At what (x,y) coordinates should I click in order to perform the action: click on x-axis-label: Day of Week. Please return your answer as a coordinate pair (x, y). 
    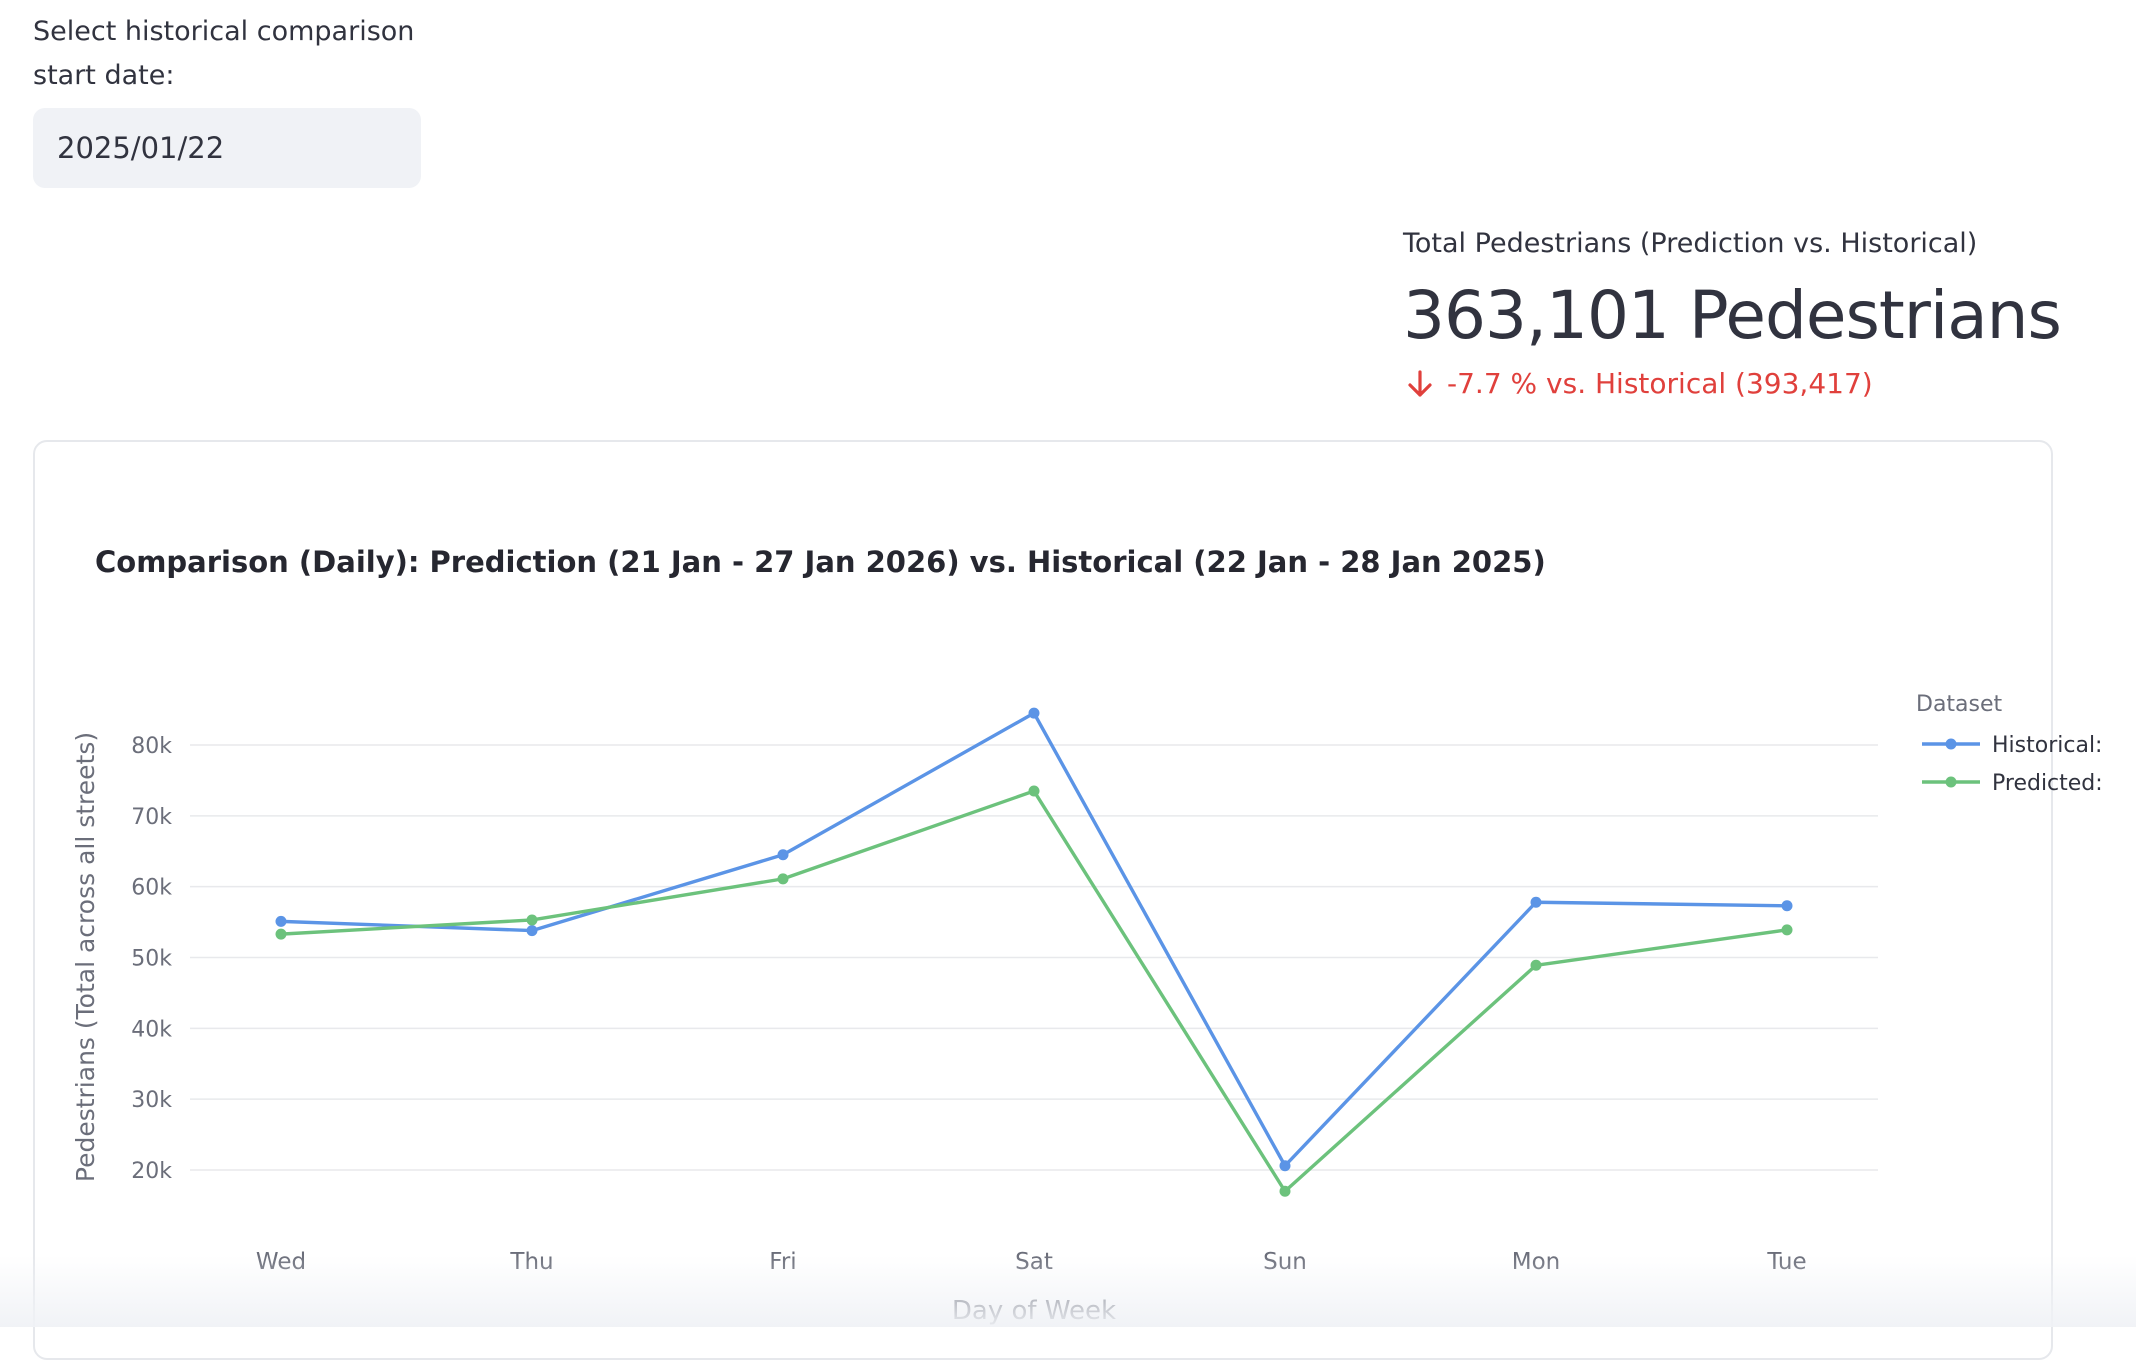
    Looking at the image, I should click on (1034, 1311).